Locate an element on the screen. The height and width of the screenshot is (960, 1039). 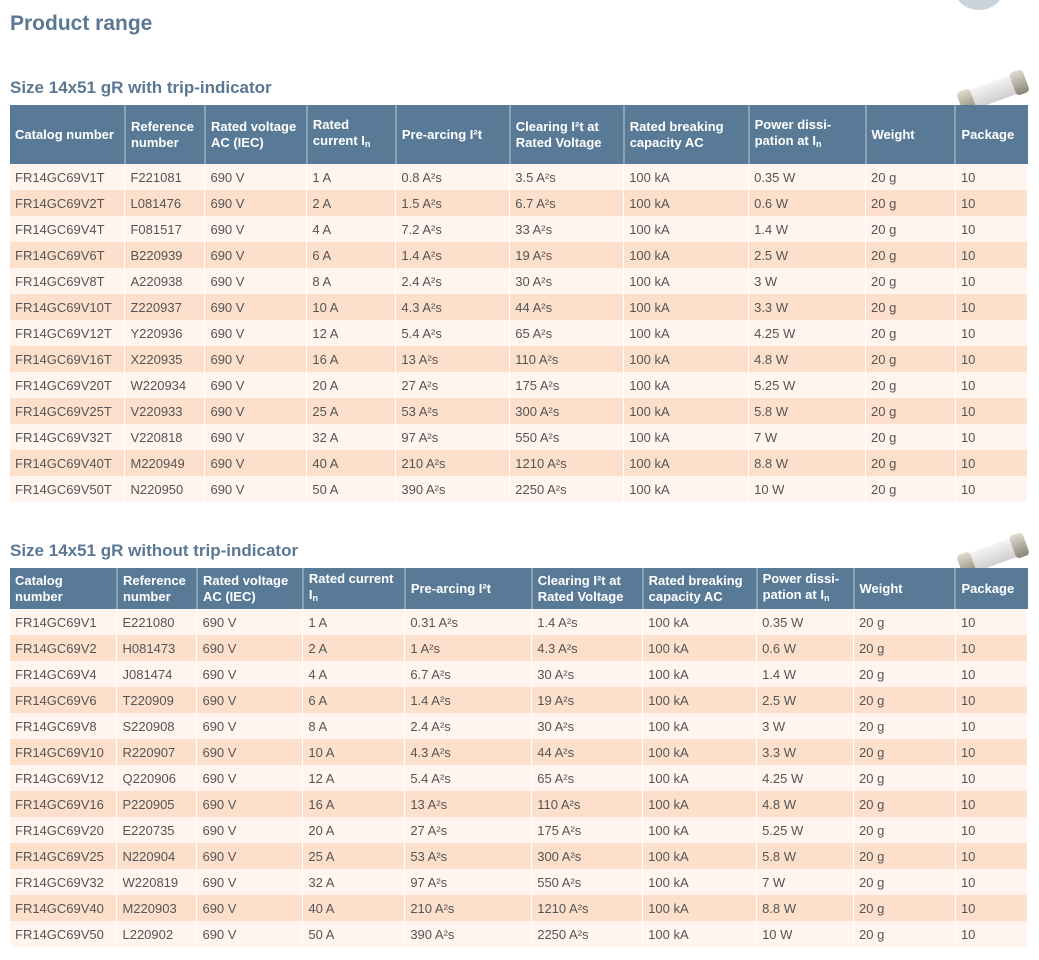
table-cell: T220909 is located at coordinates (157, 700).